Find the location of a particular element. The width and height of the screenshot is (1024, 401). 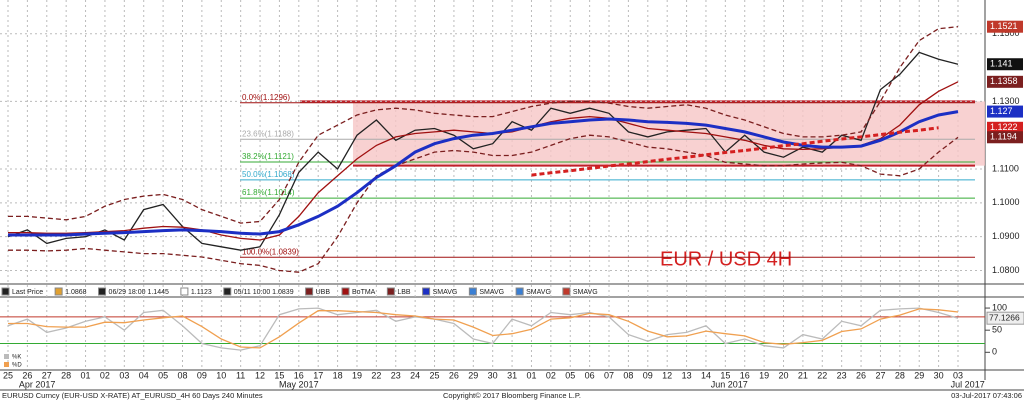

price-tag-label: 1.141 is located at coordinates (1001, 64).